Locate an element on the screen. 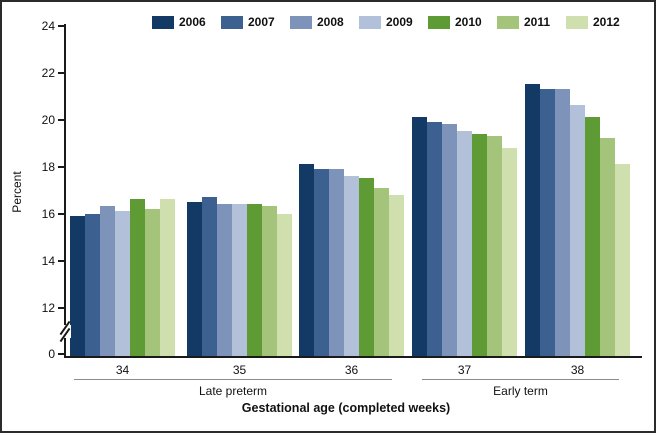 The height and width of the screenshot is (433, 656). bar-2011-week34 is located at coordinates (152, 282).